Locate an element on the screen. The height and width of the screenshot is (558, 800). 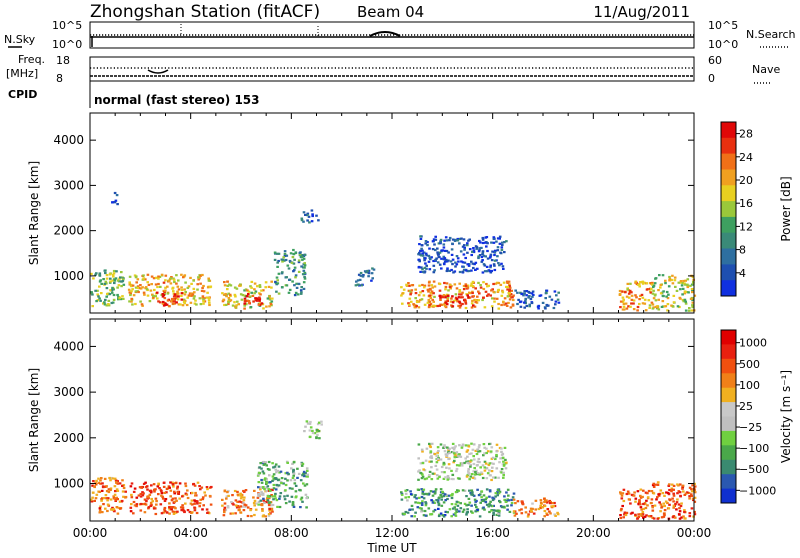
velocity-colorbar-segment is located at coordinates (728, 424).